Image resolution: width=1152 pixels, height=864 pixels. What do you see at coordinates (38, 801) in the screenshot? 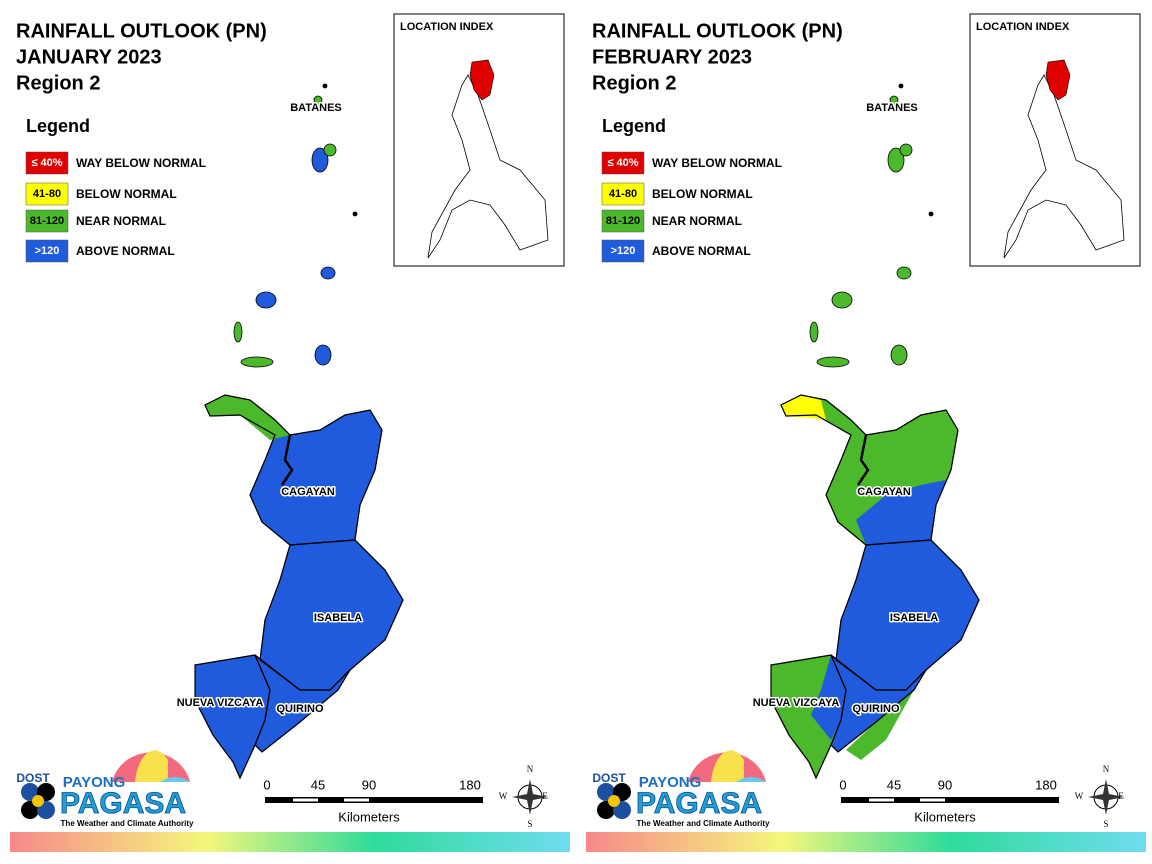
I see `logo-dost-center` at bounding box center [38, 801].